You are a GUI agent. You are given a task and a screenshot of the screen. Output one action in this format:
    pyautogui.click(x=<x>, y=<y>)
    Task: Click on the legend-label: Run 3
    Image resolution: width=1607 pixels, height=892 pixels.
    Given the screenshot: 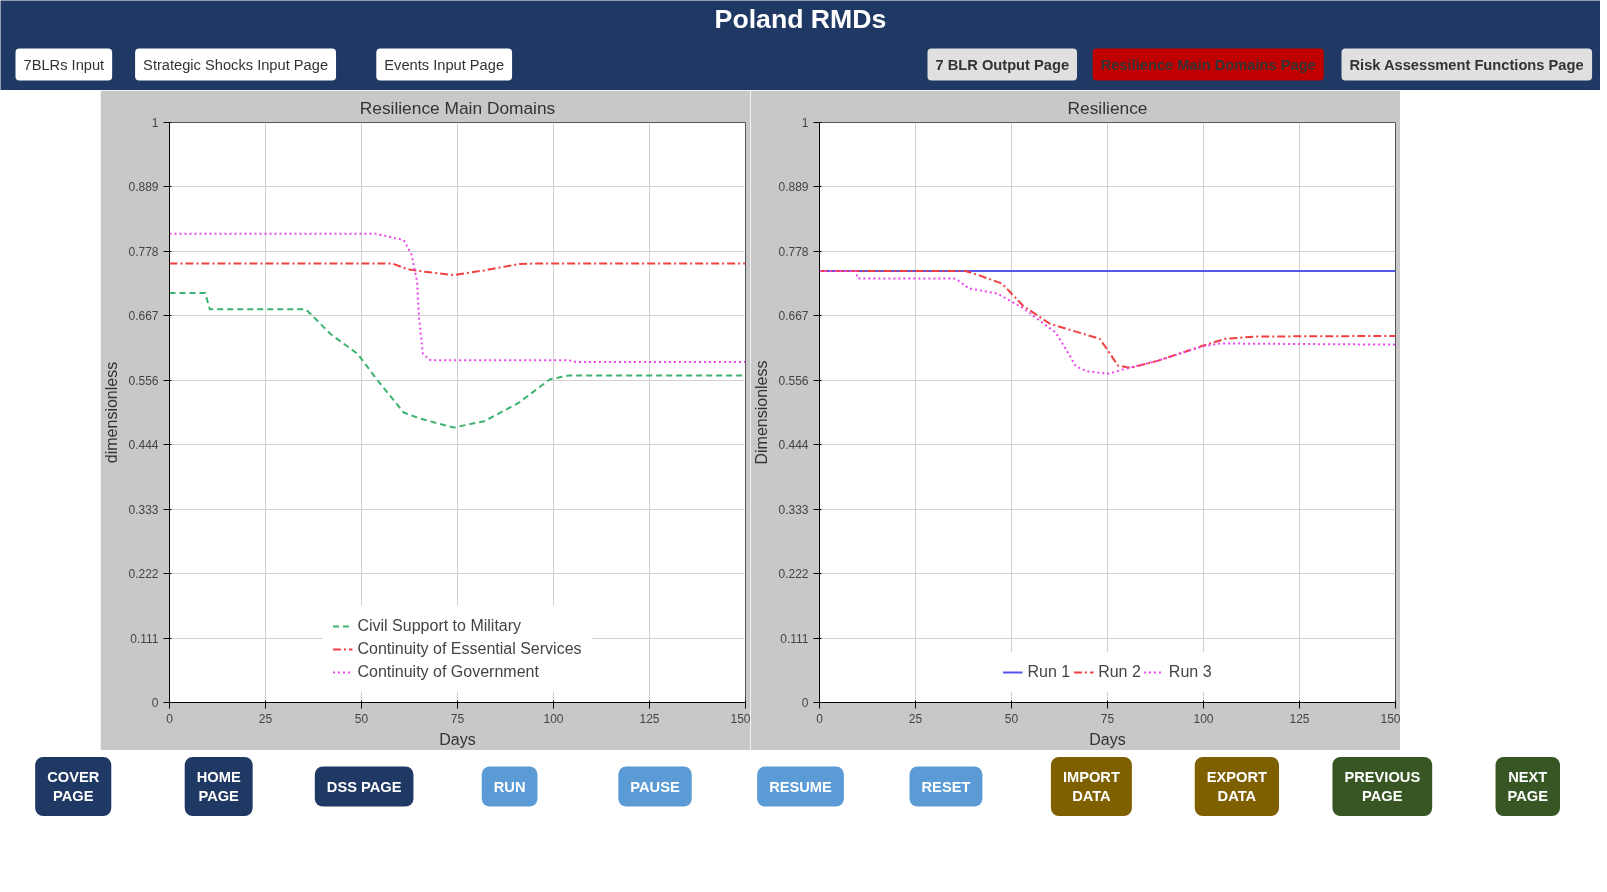 What is the action you would take?
    pyautogui.click(x=1190, y=672)
    